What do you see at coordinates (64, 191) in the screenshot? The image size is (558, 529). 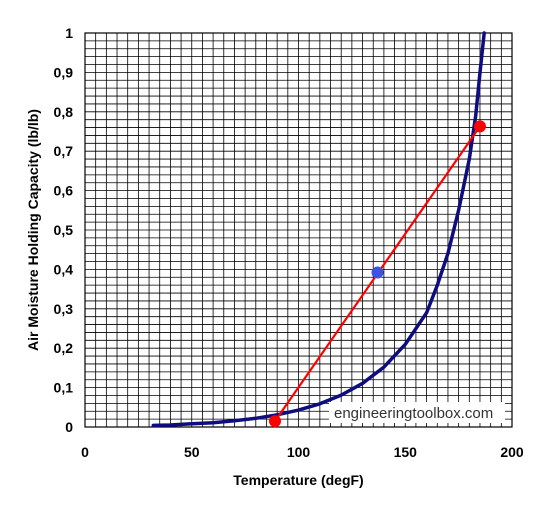 I see `y-tick-label: 0,6` at bounding box center [64, 191].